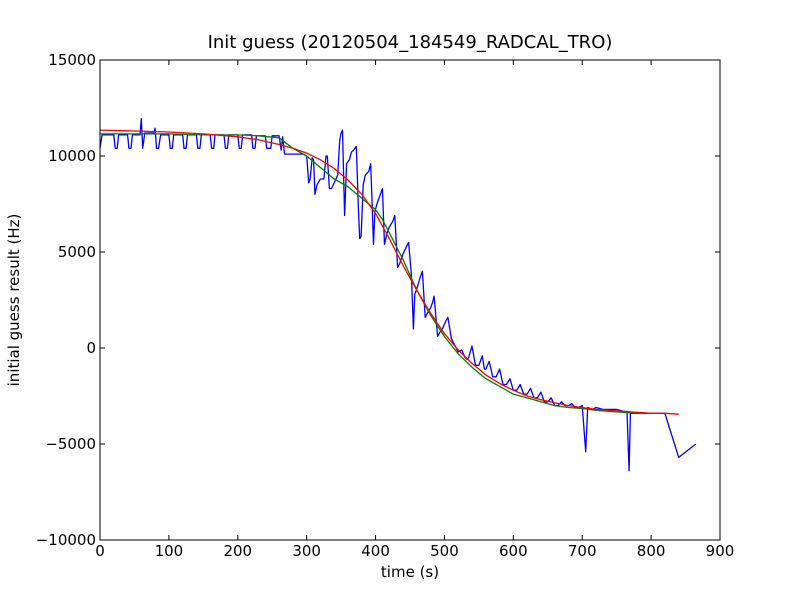  What do you see at coordinates (14, 300) in the screenshot?
I see `y-axis-label: initial guess result (Hz)` at bounding box center [14, 300].